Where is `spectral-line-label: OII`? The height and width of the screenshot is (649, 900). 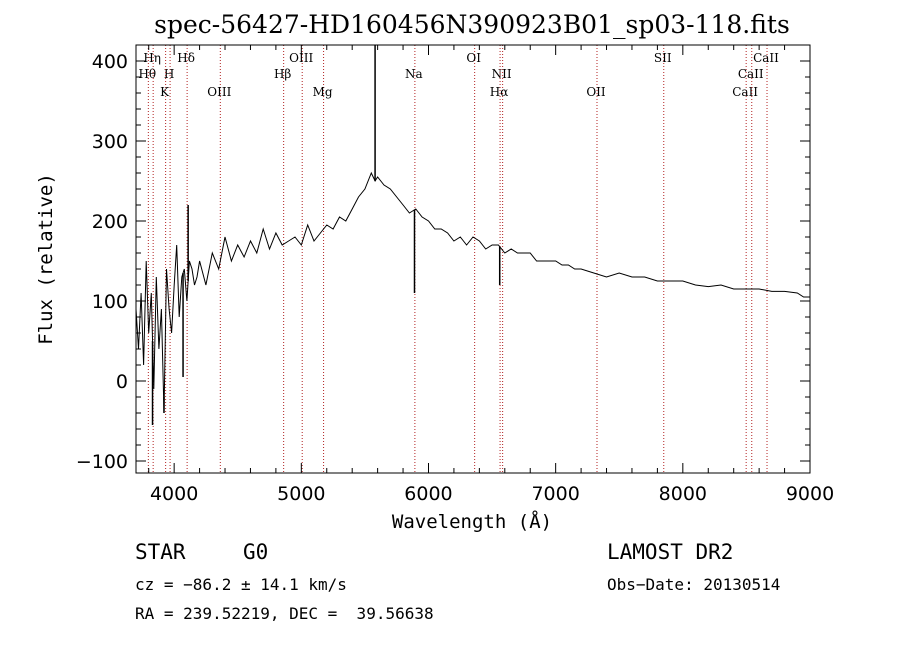
spectral-line-label: OII is located at coordinates (596, 92).